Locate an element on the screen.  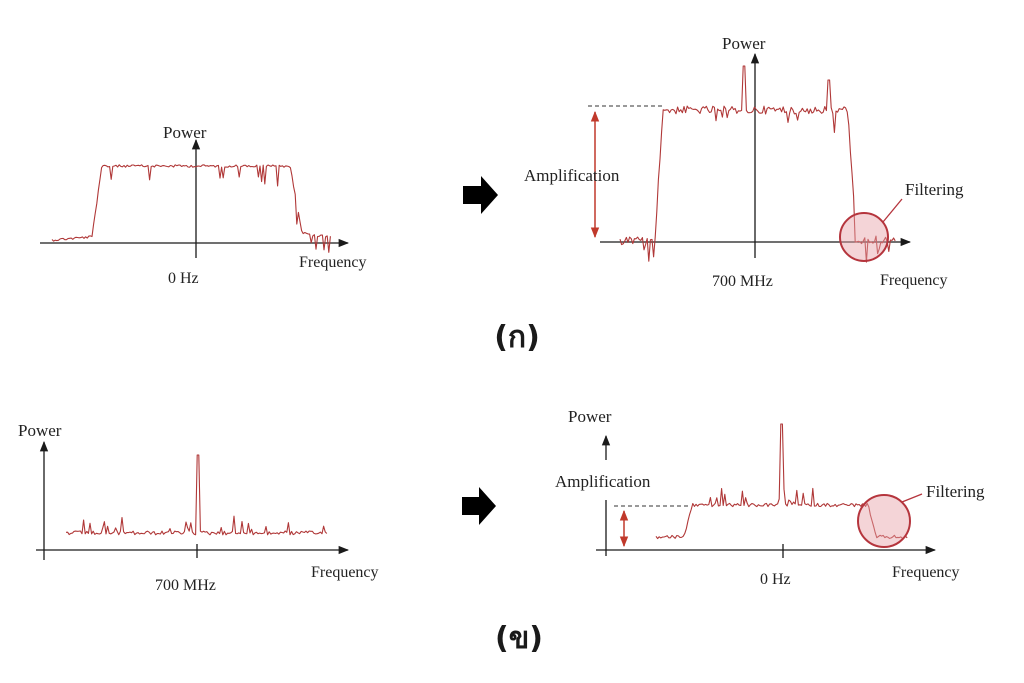
panel-b-input-center-label: 700 MHz is located at coordinates (185, 585).